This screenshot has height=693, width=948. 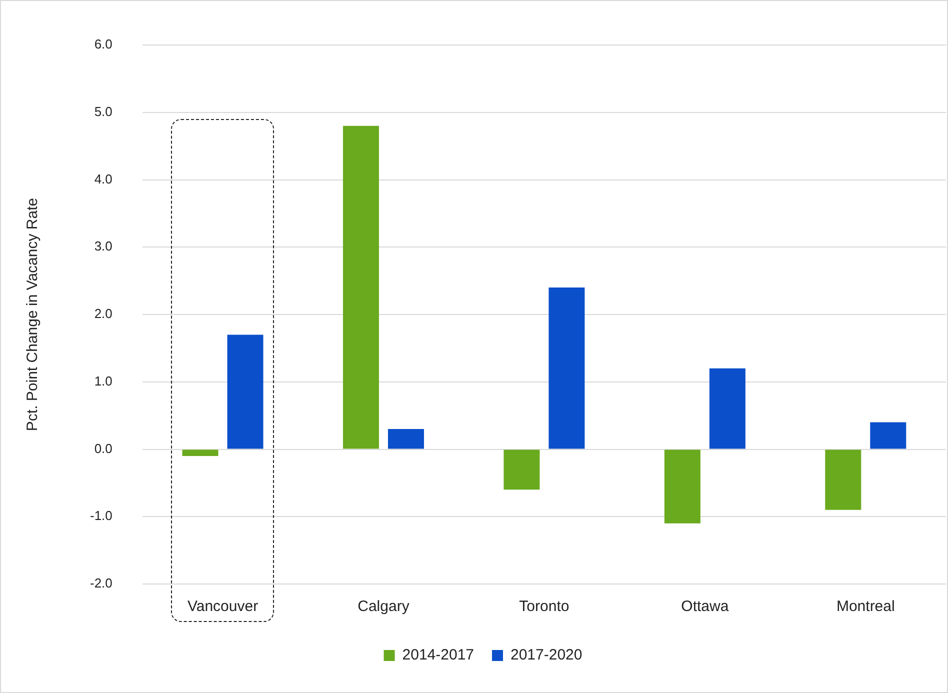 What do you see at coordinates (101, 583) in the screenshot?
I see `y-tick-label: -2.0` at bounding box center [101, 583].